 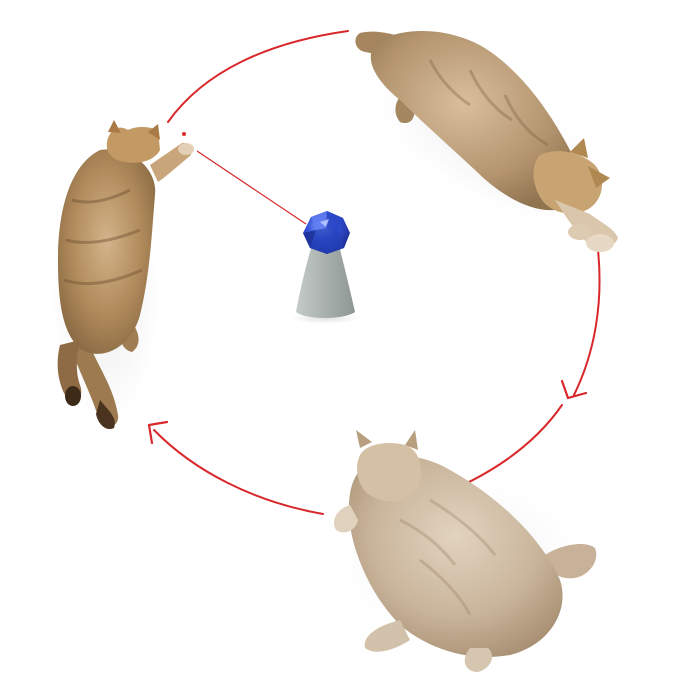 I want to click on arrowhead-right-icon, so click(x=574, y=389).